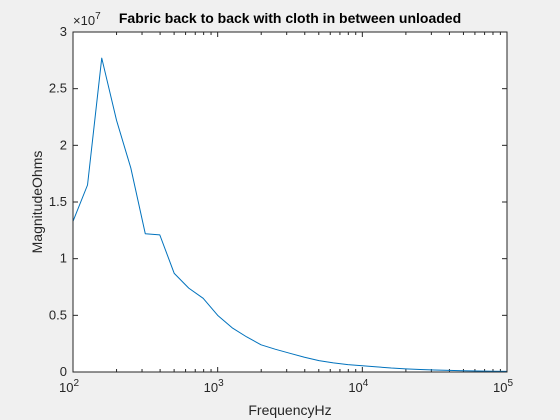 The height and width of the screenshot is (420, 560). I want to click on y-tick-label: 2.5, so click(58, 88).